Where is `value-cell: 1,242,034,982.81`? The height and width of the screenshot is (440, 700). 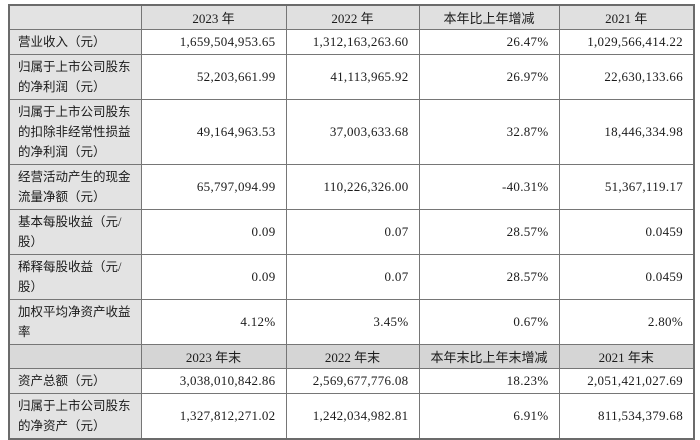 value-cell: 1,242,034,982.81 is located at coordinates (352, 416).